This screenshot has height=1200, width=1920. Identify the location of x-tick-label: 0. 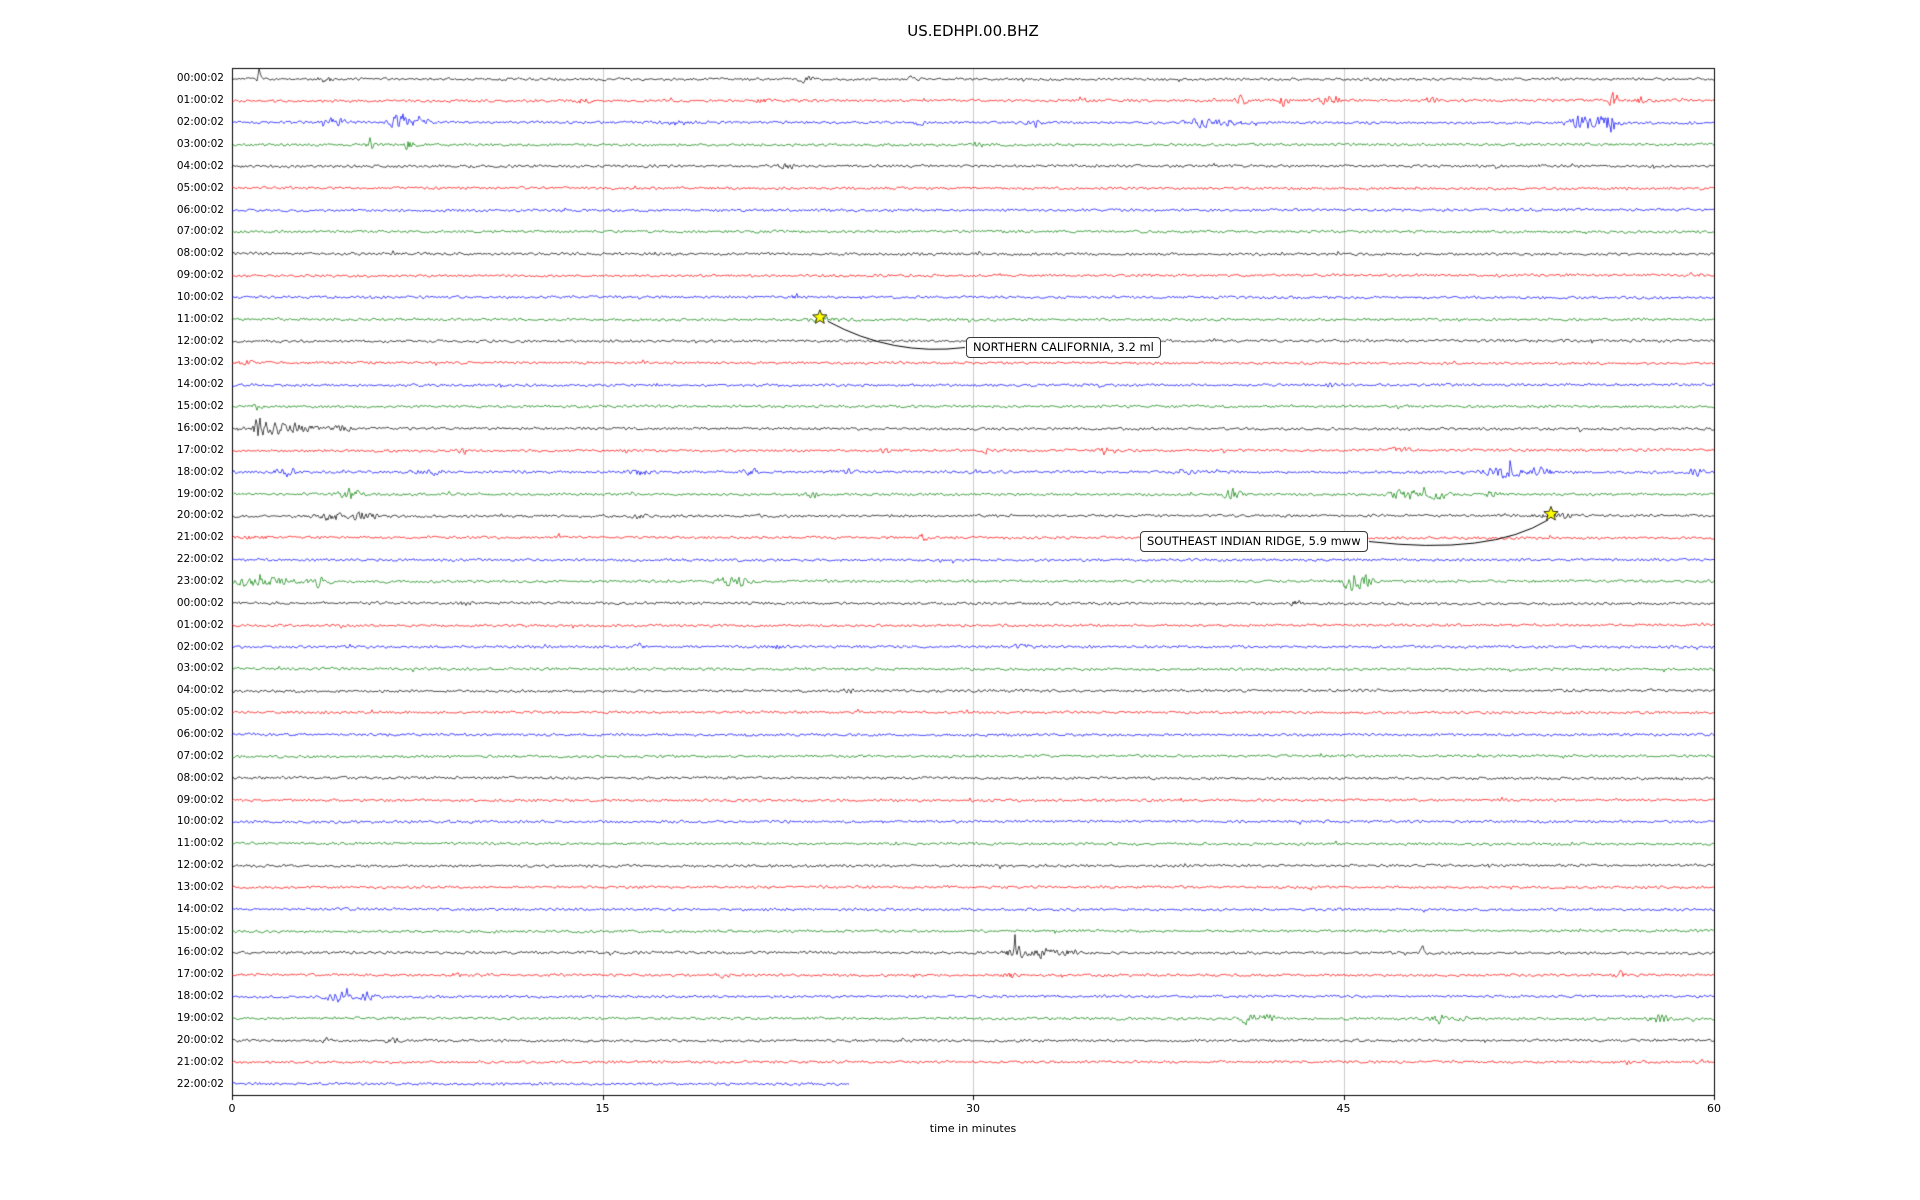
(232, 1108).